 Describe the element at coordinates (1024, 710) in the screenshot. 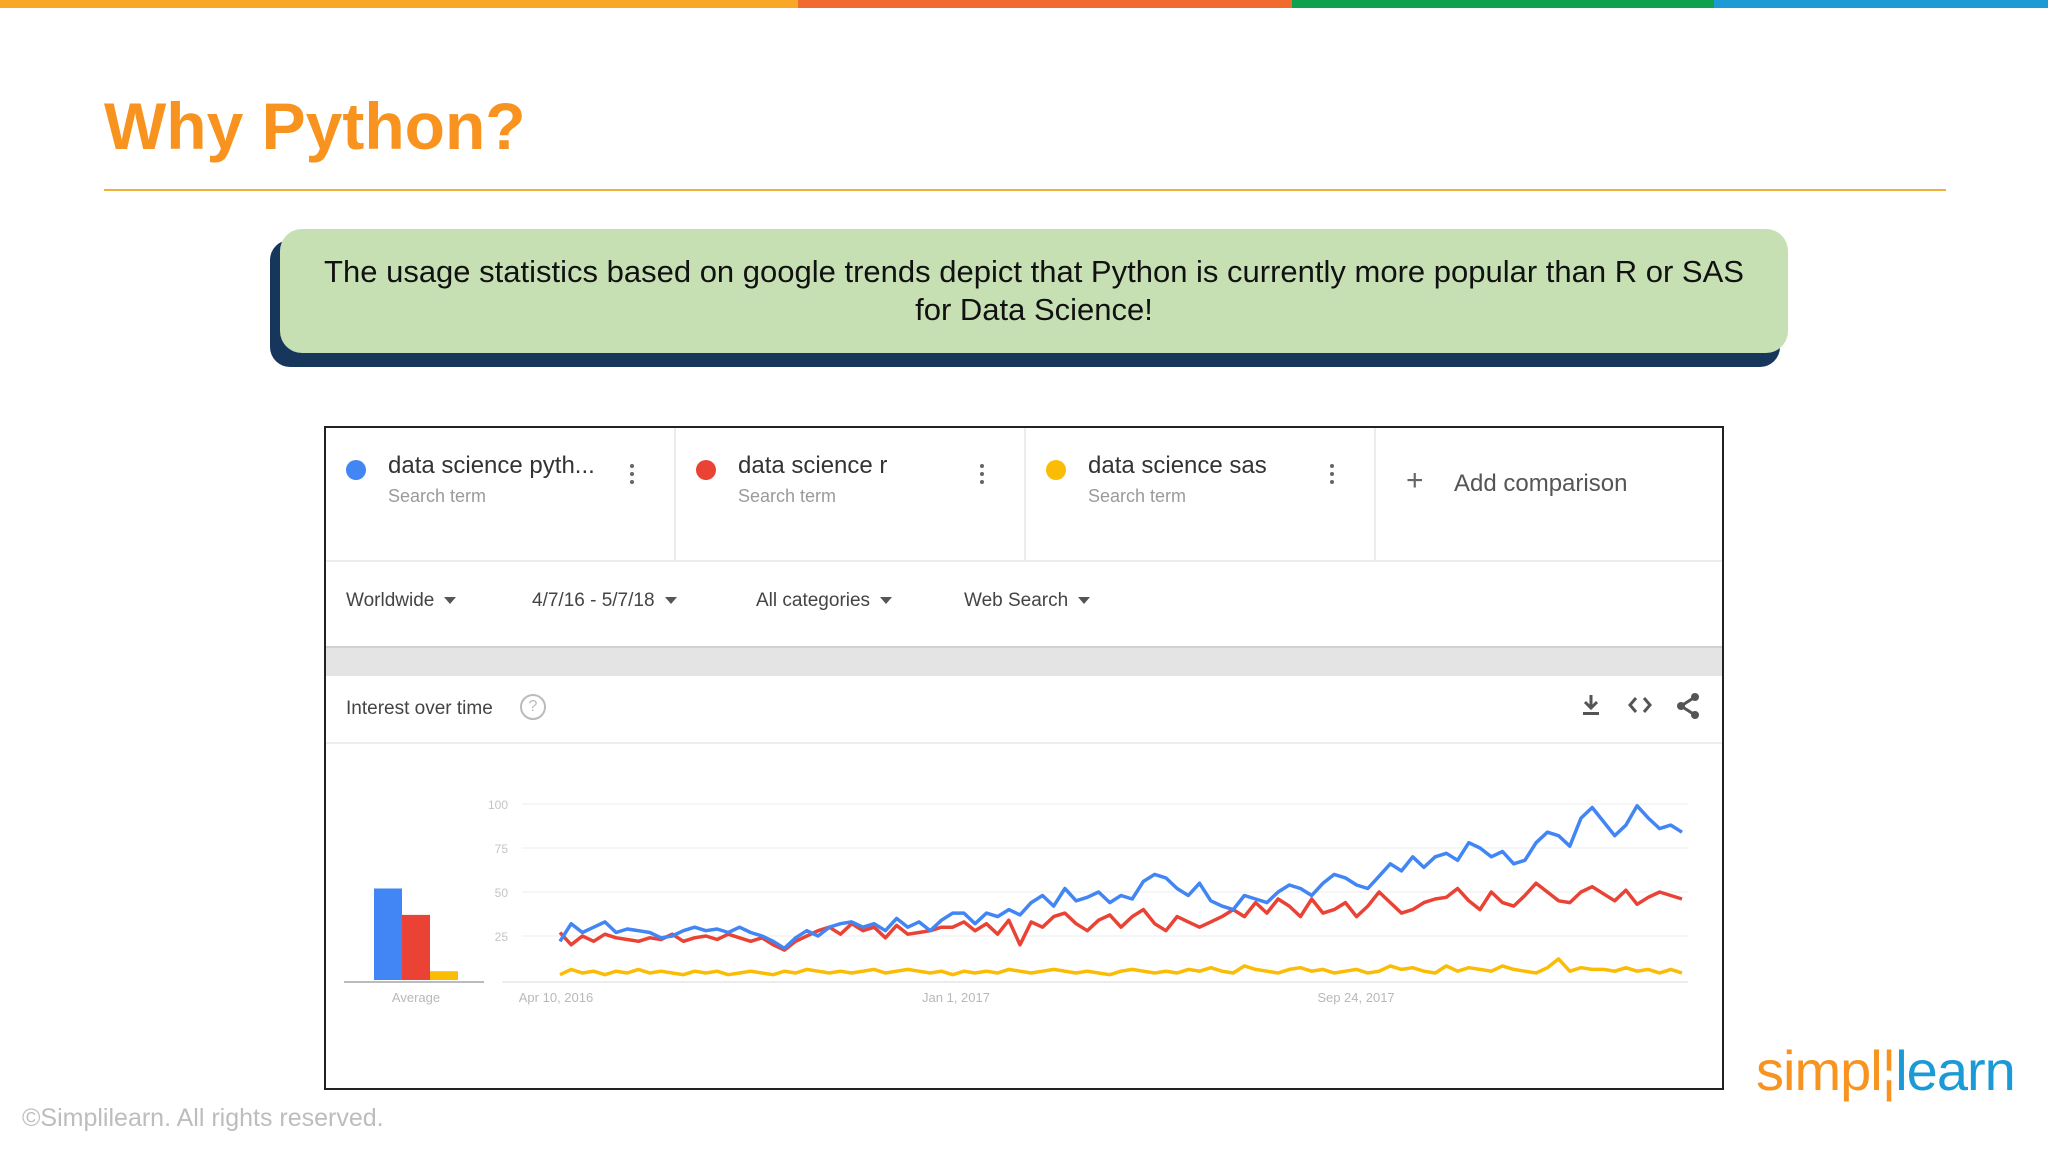

I see `card-header: Interest over time ?` at that location.